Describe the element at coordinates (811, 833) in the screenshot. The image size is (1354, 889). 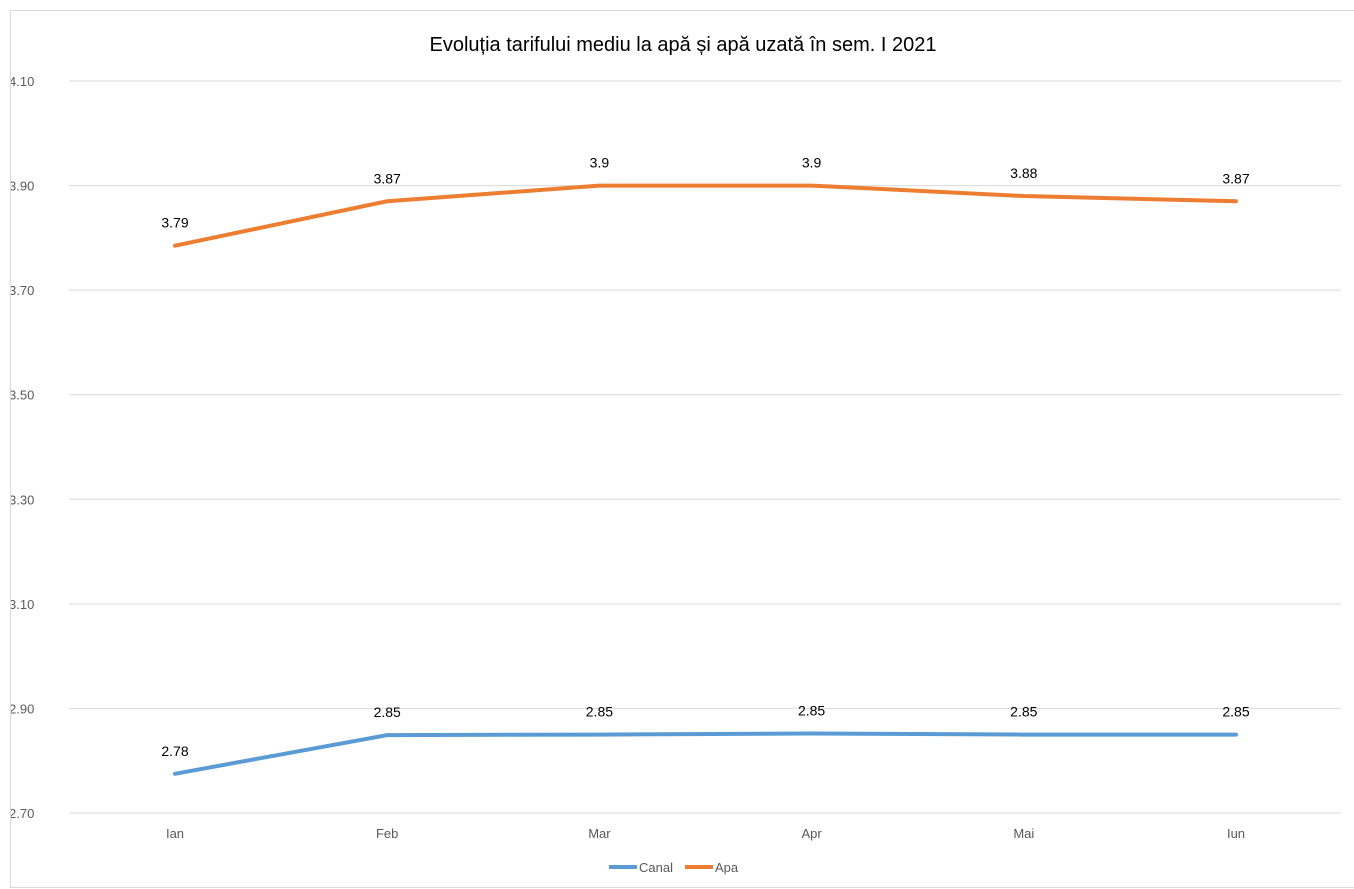
I see `x-tick-label: Apr` at that location.